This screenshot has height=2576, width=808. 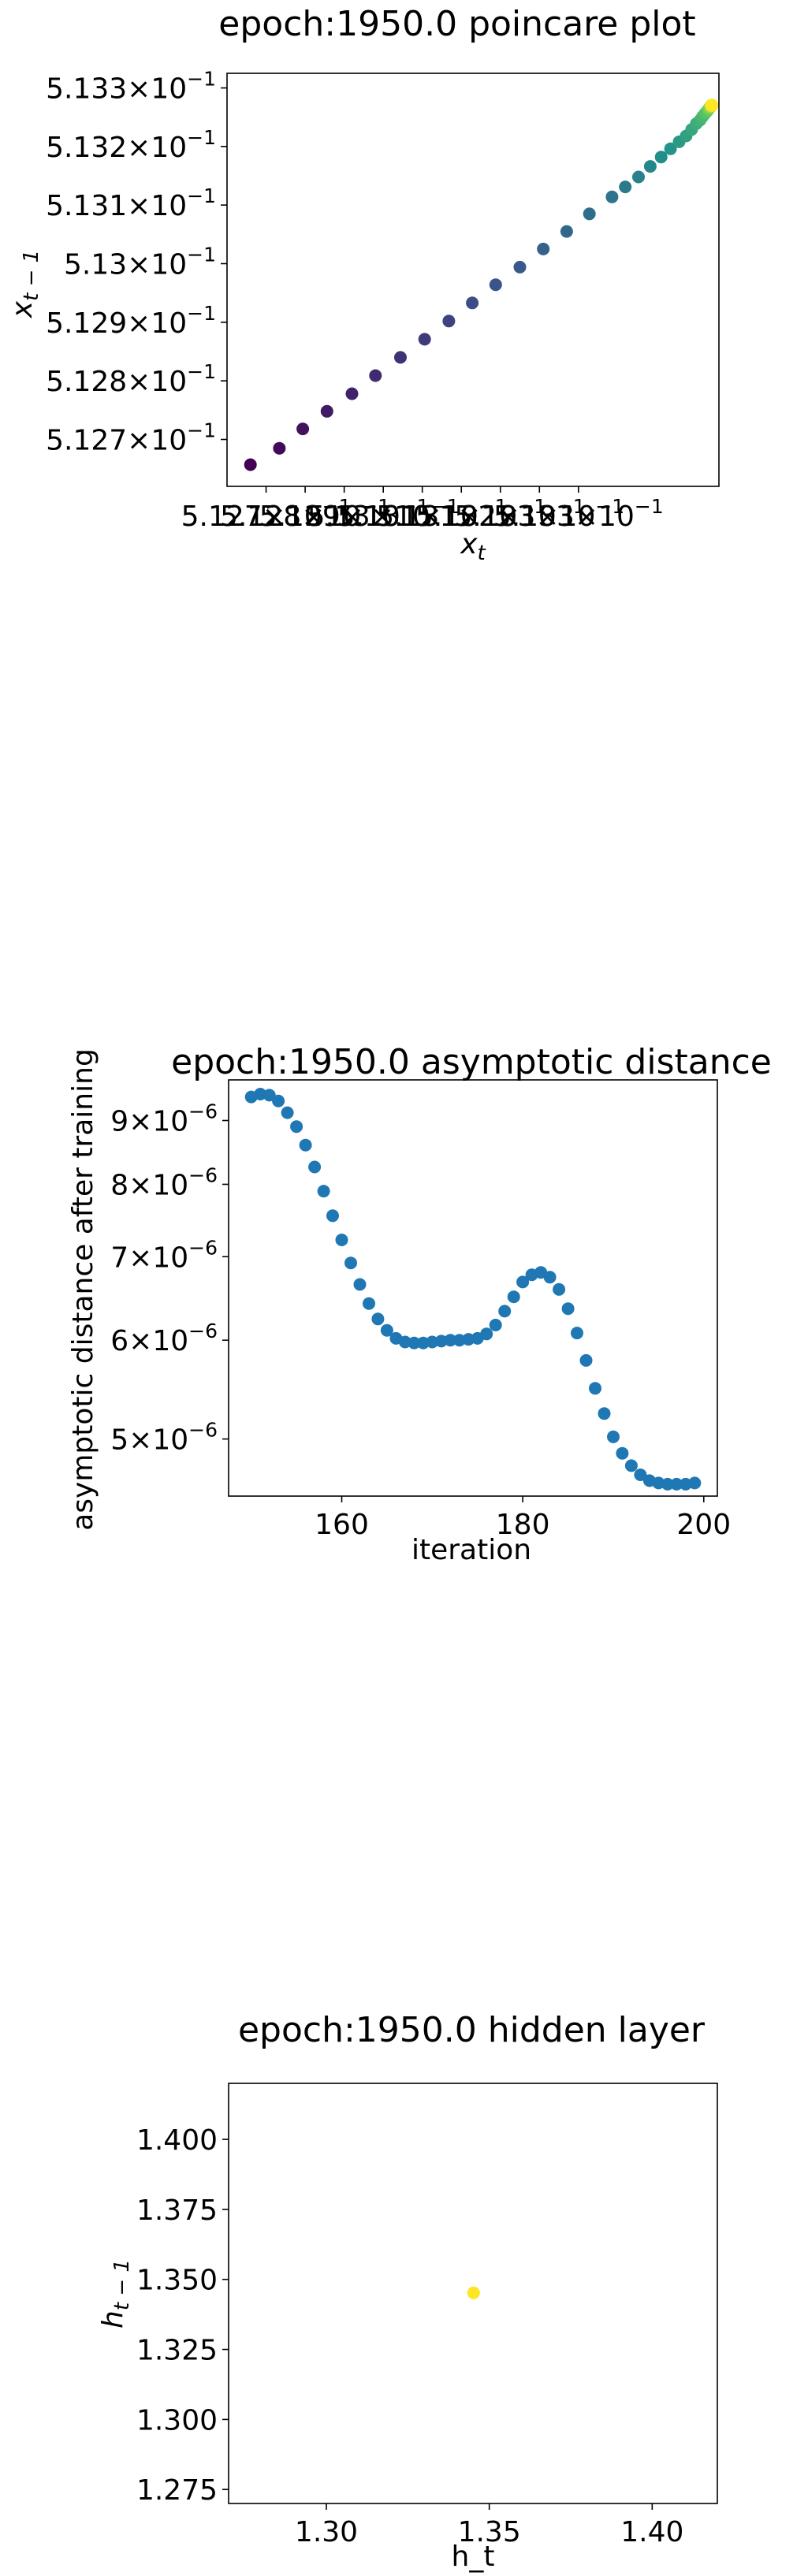 What do you see at coordinates (177, 2140) in the screenshot?
I see `hidden-y-tick-label: 1.400` at bounding box center [177, 2140].